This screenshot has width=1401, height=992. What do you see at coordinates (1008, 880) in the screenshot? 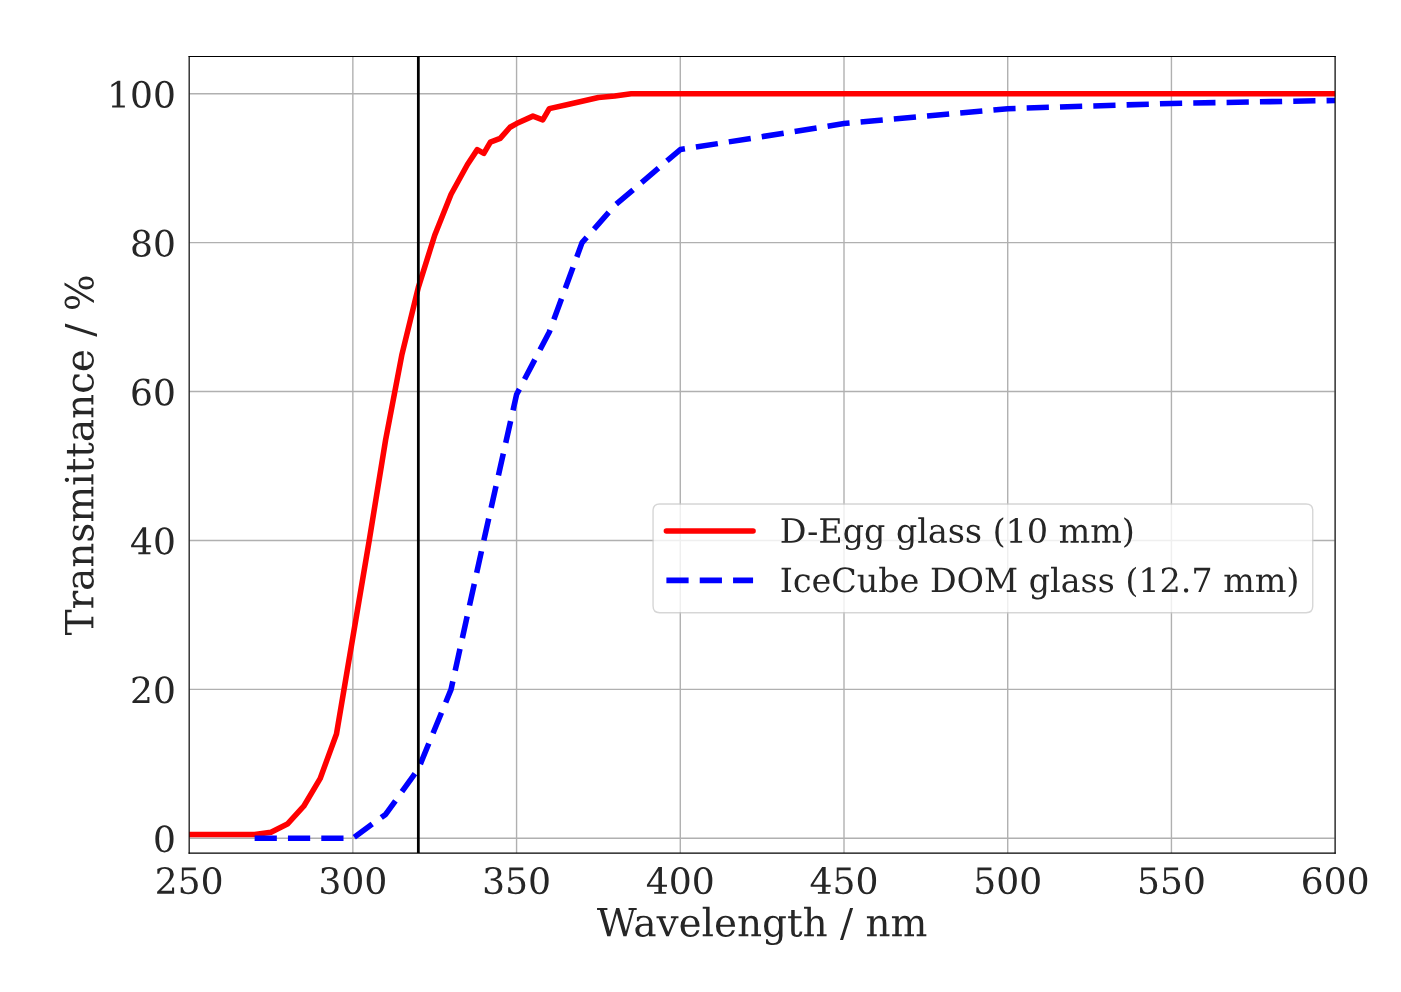
I see `x-tick-label: 500` at bounding box center [1008, 880].